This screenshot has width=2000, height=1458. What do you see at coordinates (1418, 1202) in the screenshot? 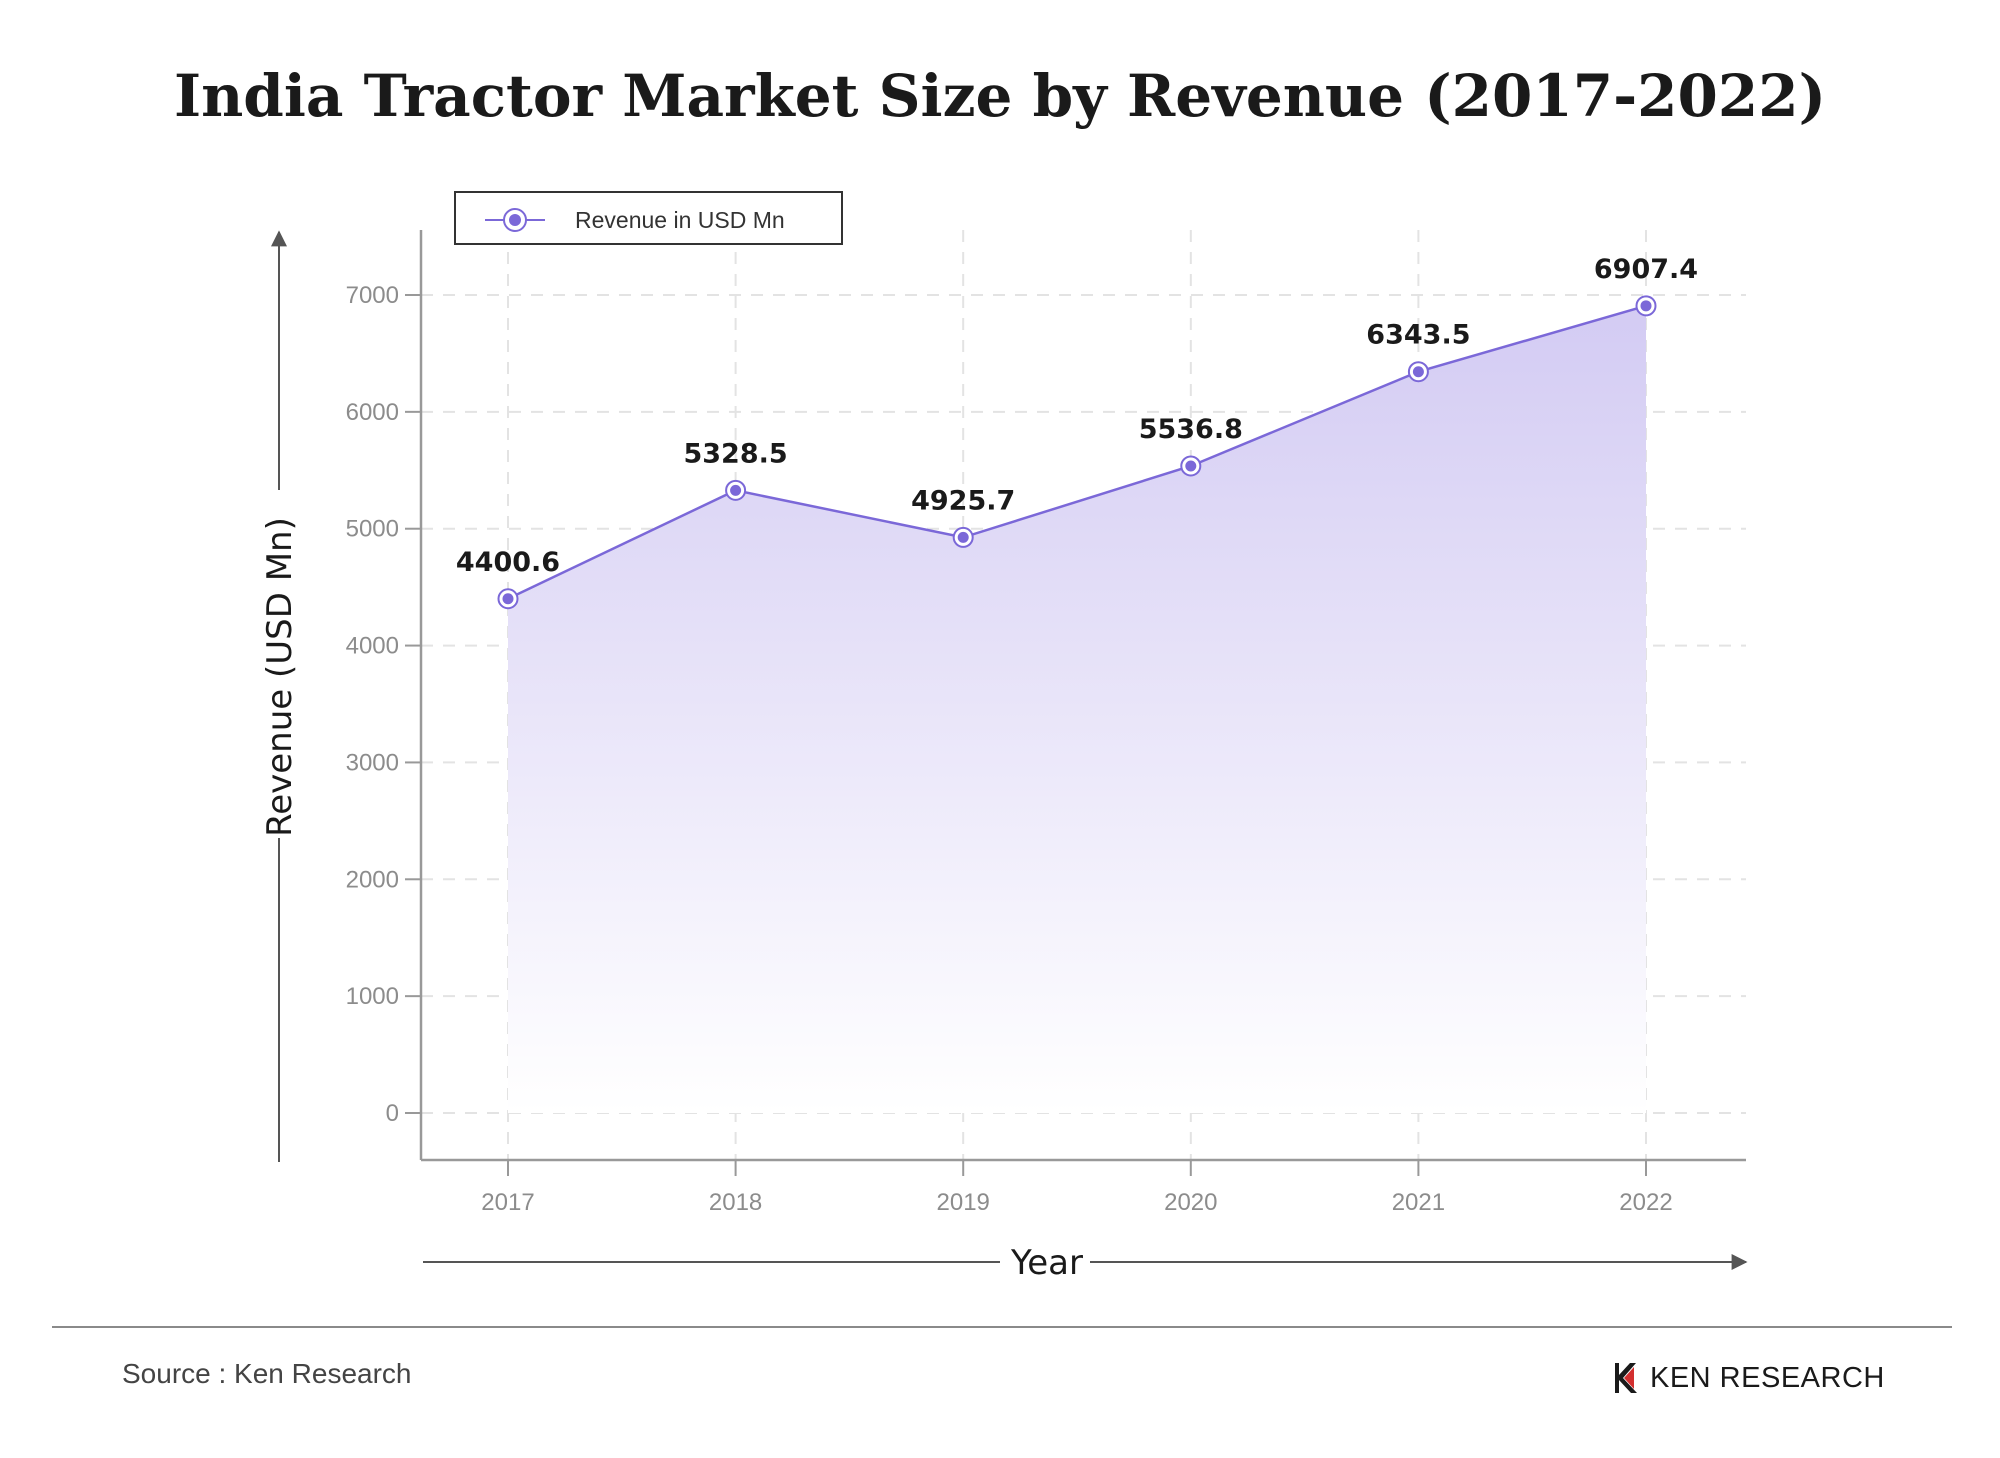
I see `x-tick-label: 2021` at bounding box center [1418, 1202].